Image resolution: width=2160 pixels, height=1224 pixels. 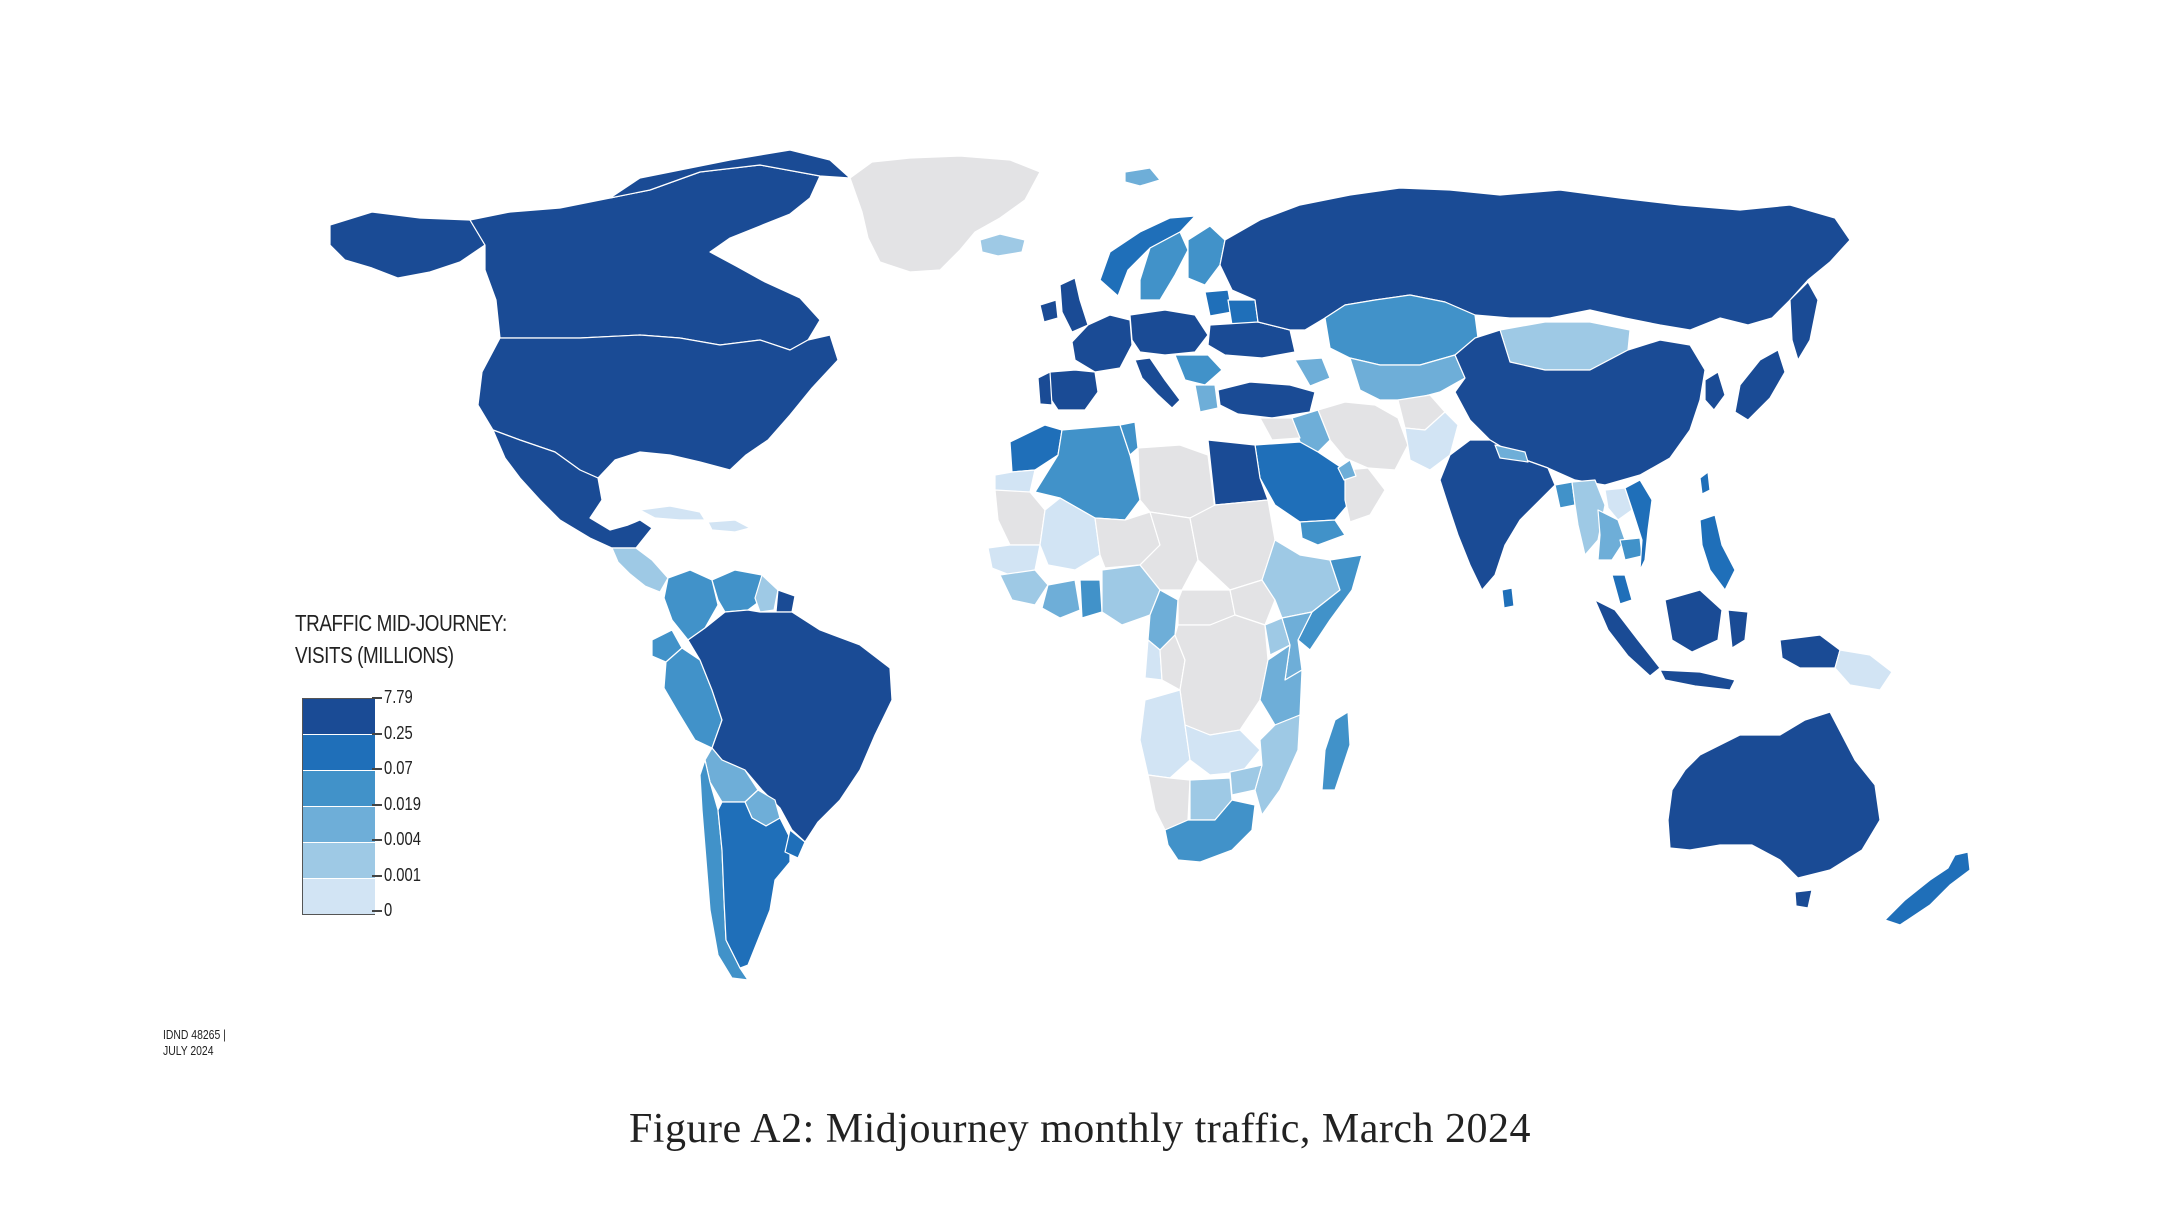 What do you see at coordinates (1176, 481) in the screenshot?
I see `region-libya` at bounding box center [1176, 481].